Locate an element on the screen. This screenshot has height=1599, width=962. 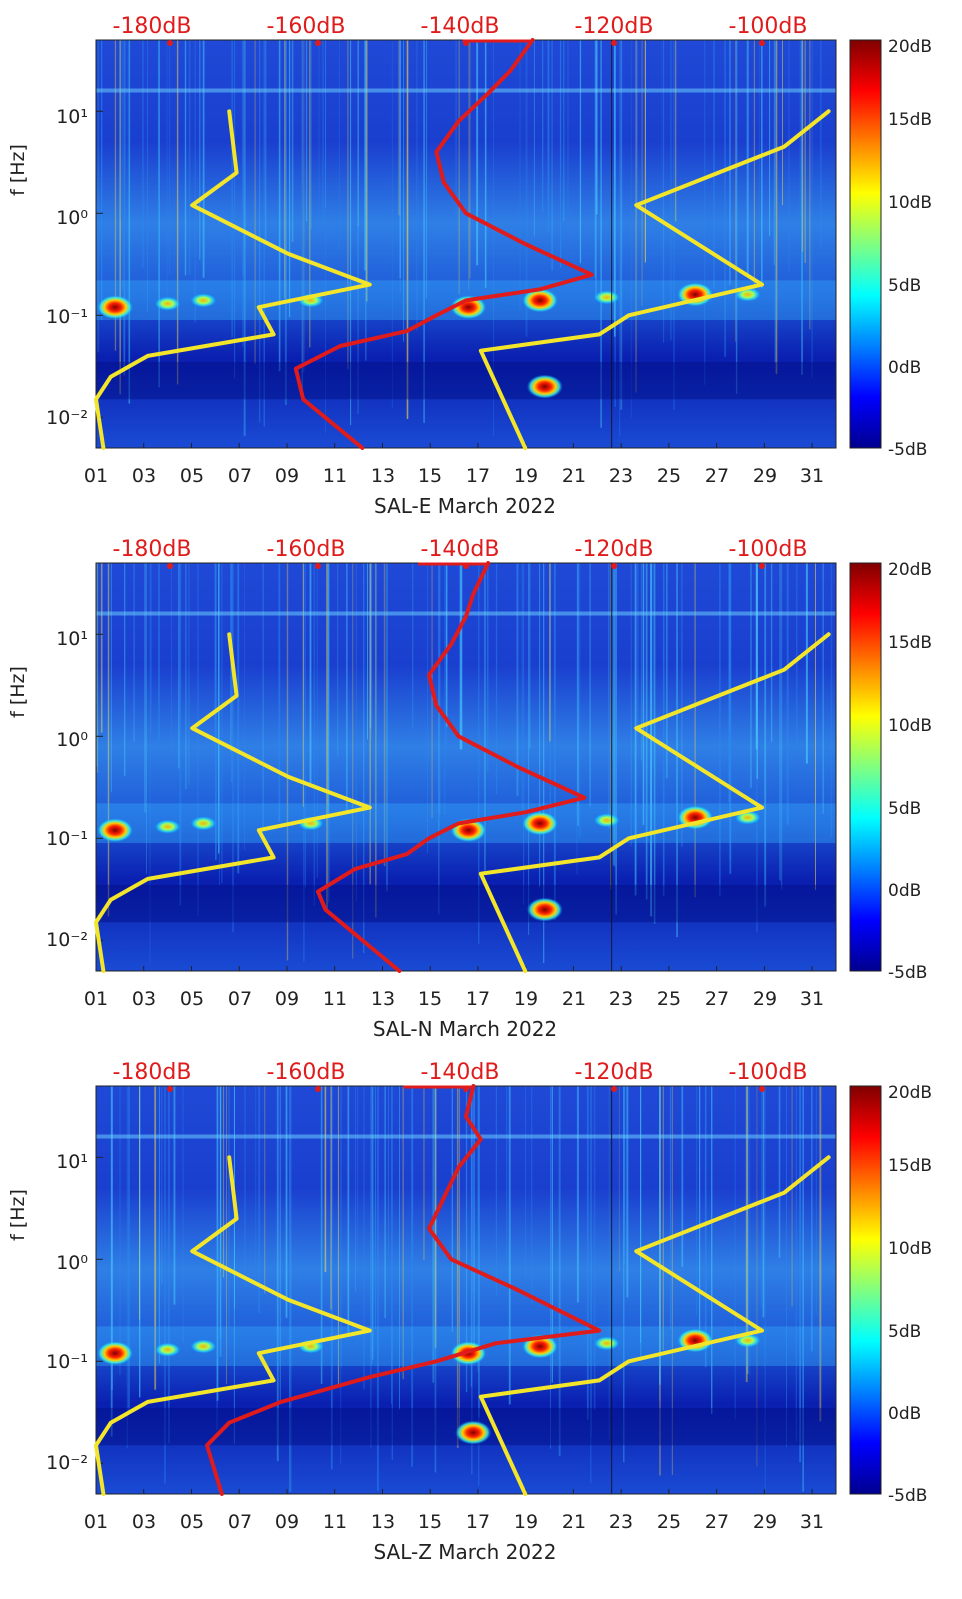
colorbar-tick-label: 5dB is located at coordinates (904, 1332).